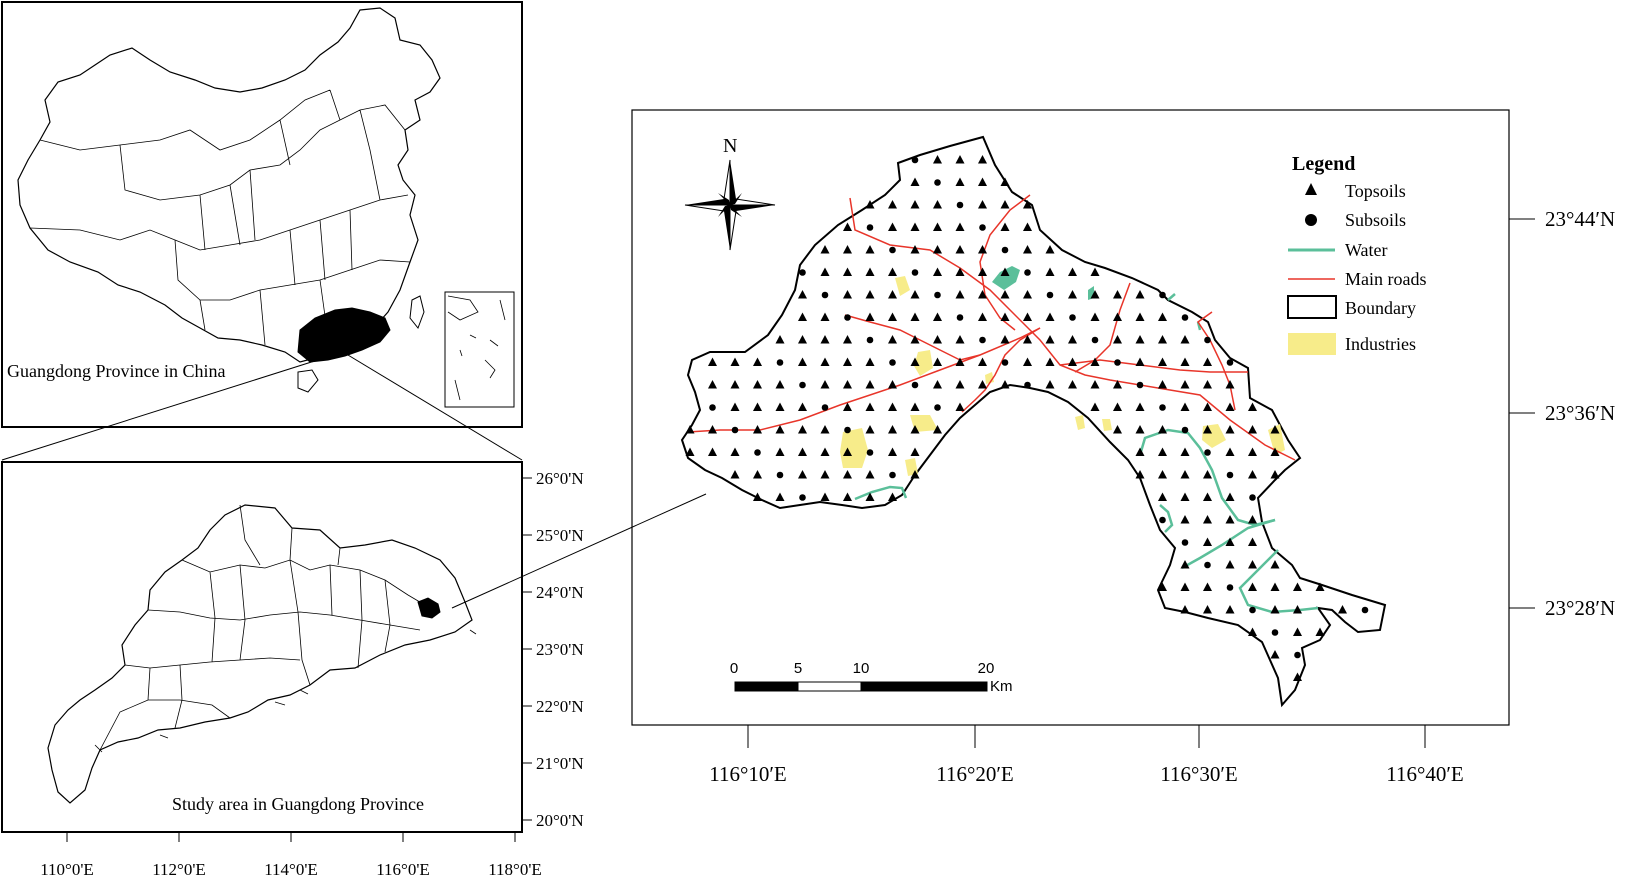  I want to click on gd-lat-tick-label: 21°0'N, so click(560, 763).